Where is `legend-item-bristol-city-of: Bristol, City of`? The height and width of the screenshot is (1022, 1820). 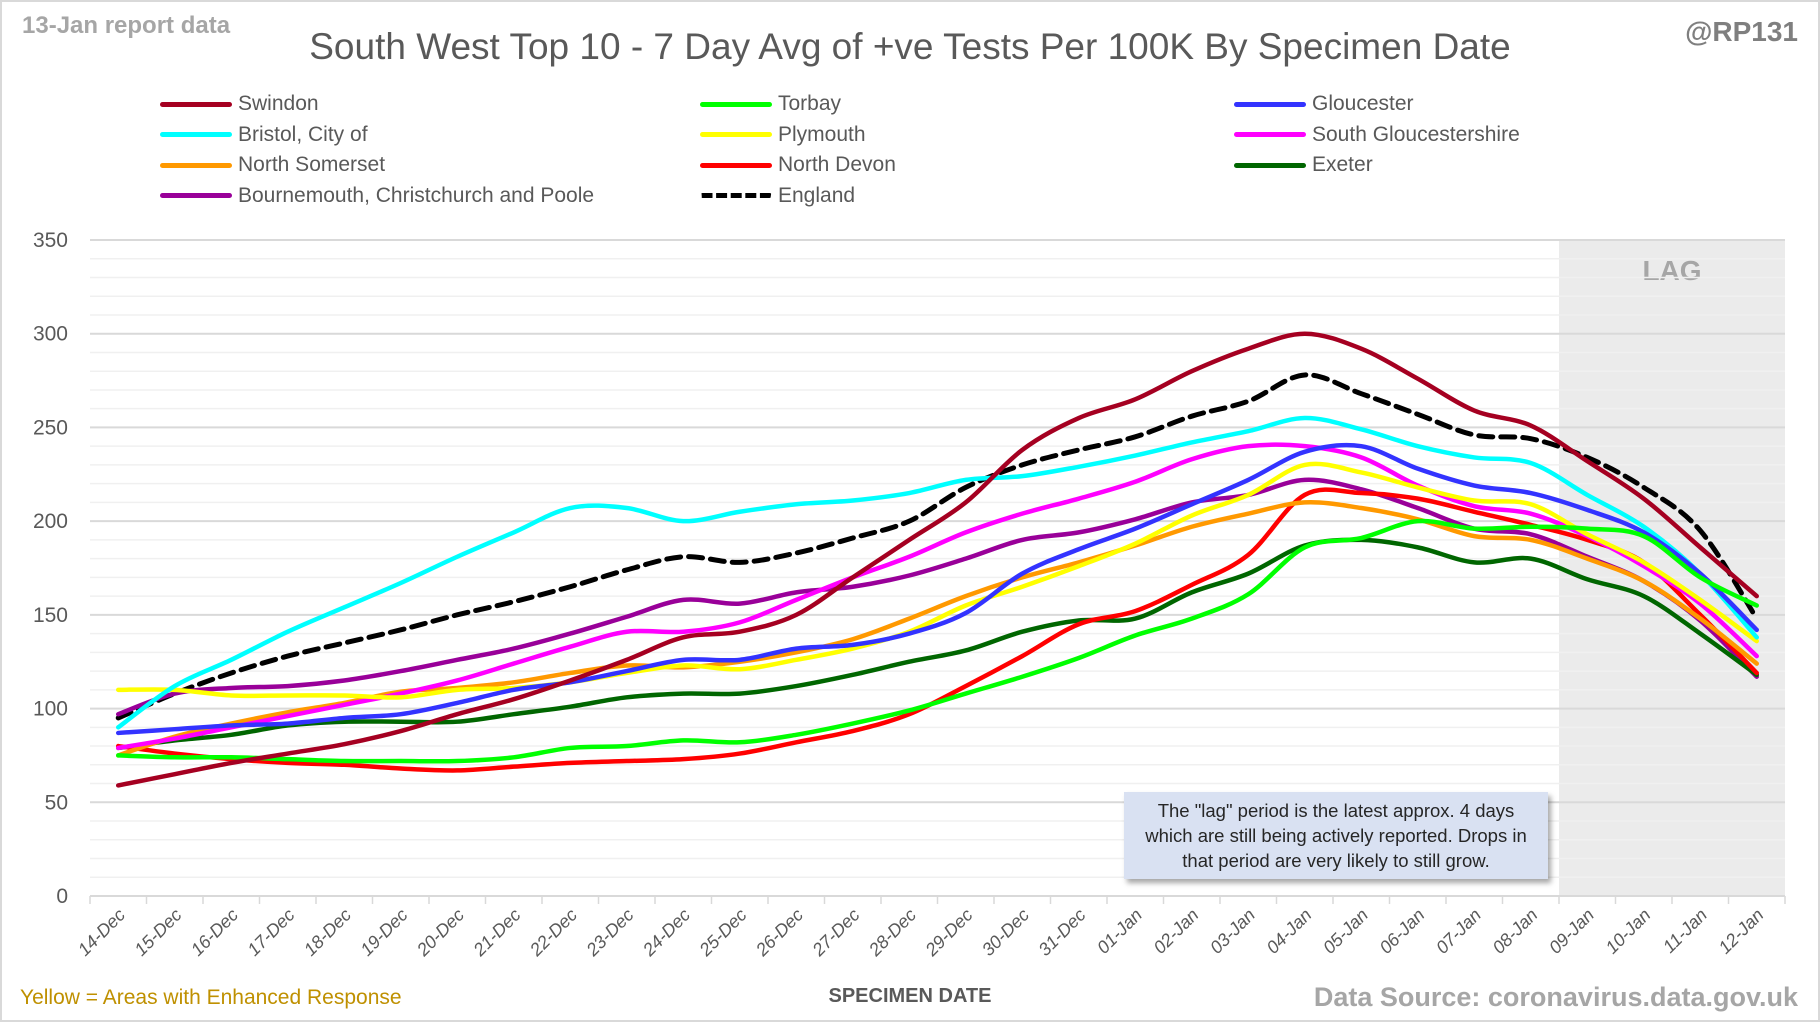
legend-item-bristol-city-of: Bristol, City of is located at coordinates (264, 135).